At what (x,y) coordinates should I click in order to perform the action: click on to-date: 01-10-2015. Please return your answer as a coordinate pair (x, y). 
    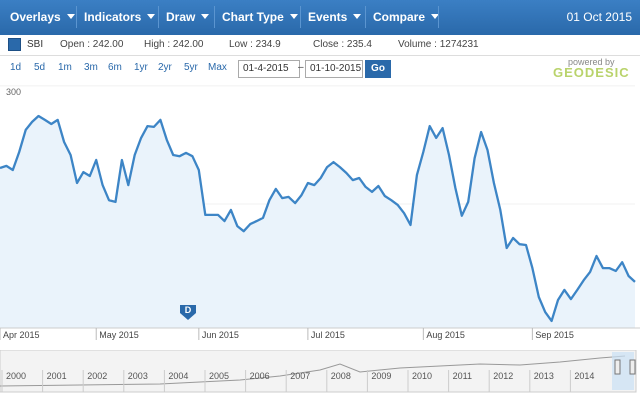
    Looking at the image, I should click on (334, 69).